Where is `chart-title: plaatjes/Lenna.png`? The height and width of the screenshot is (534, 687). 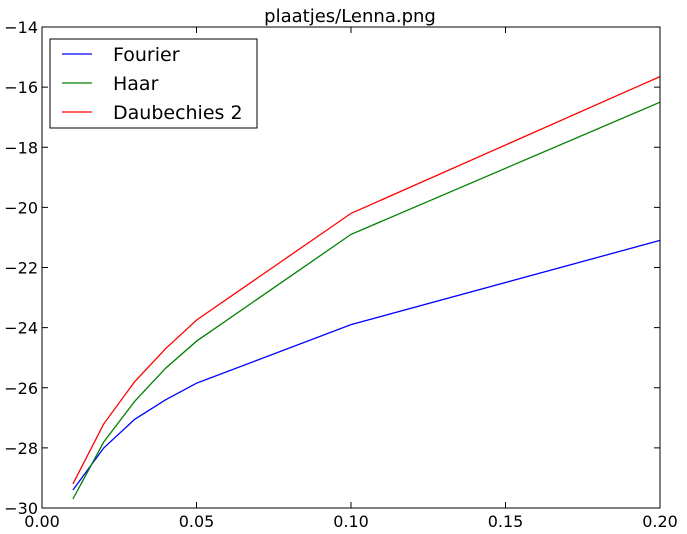
chart-title: plaatjes/Lenna.png is located at coordinates (350, 16).